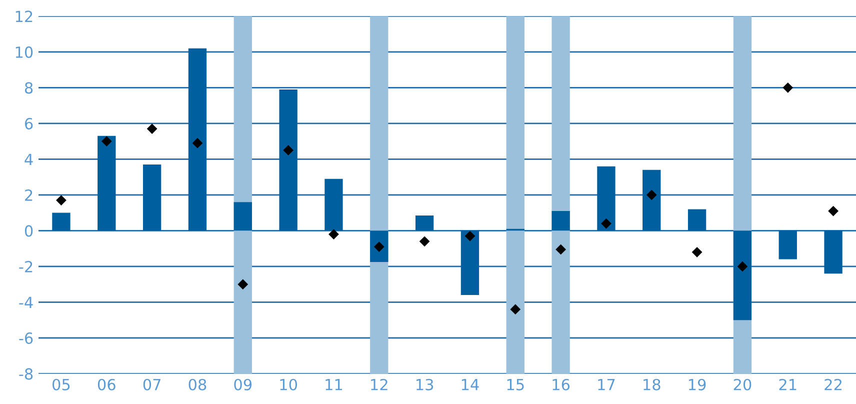 The width and height of the screenshot is (856, 404). I want to click on x-tick-label: 11, so click(334, 384).